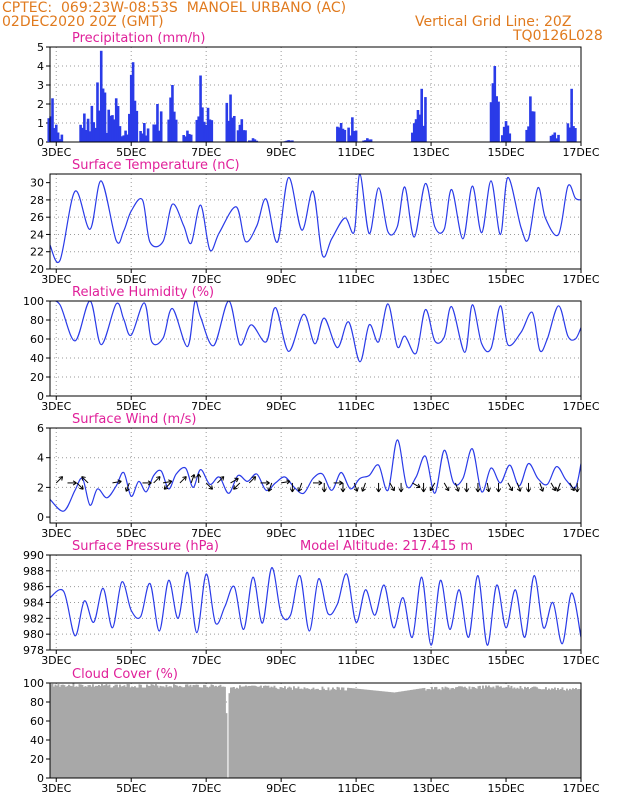 This screenshot has height=800, width=618. Describe the element at coordinates (505, 152) in the screenshot. I see `xtick-label-precip: 15DEC` at that location.